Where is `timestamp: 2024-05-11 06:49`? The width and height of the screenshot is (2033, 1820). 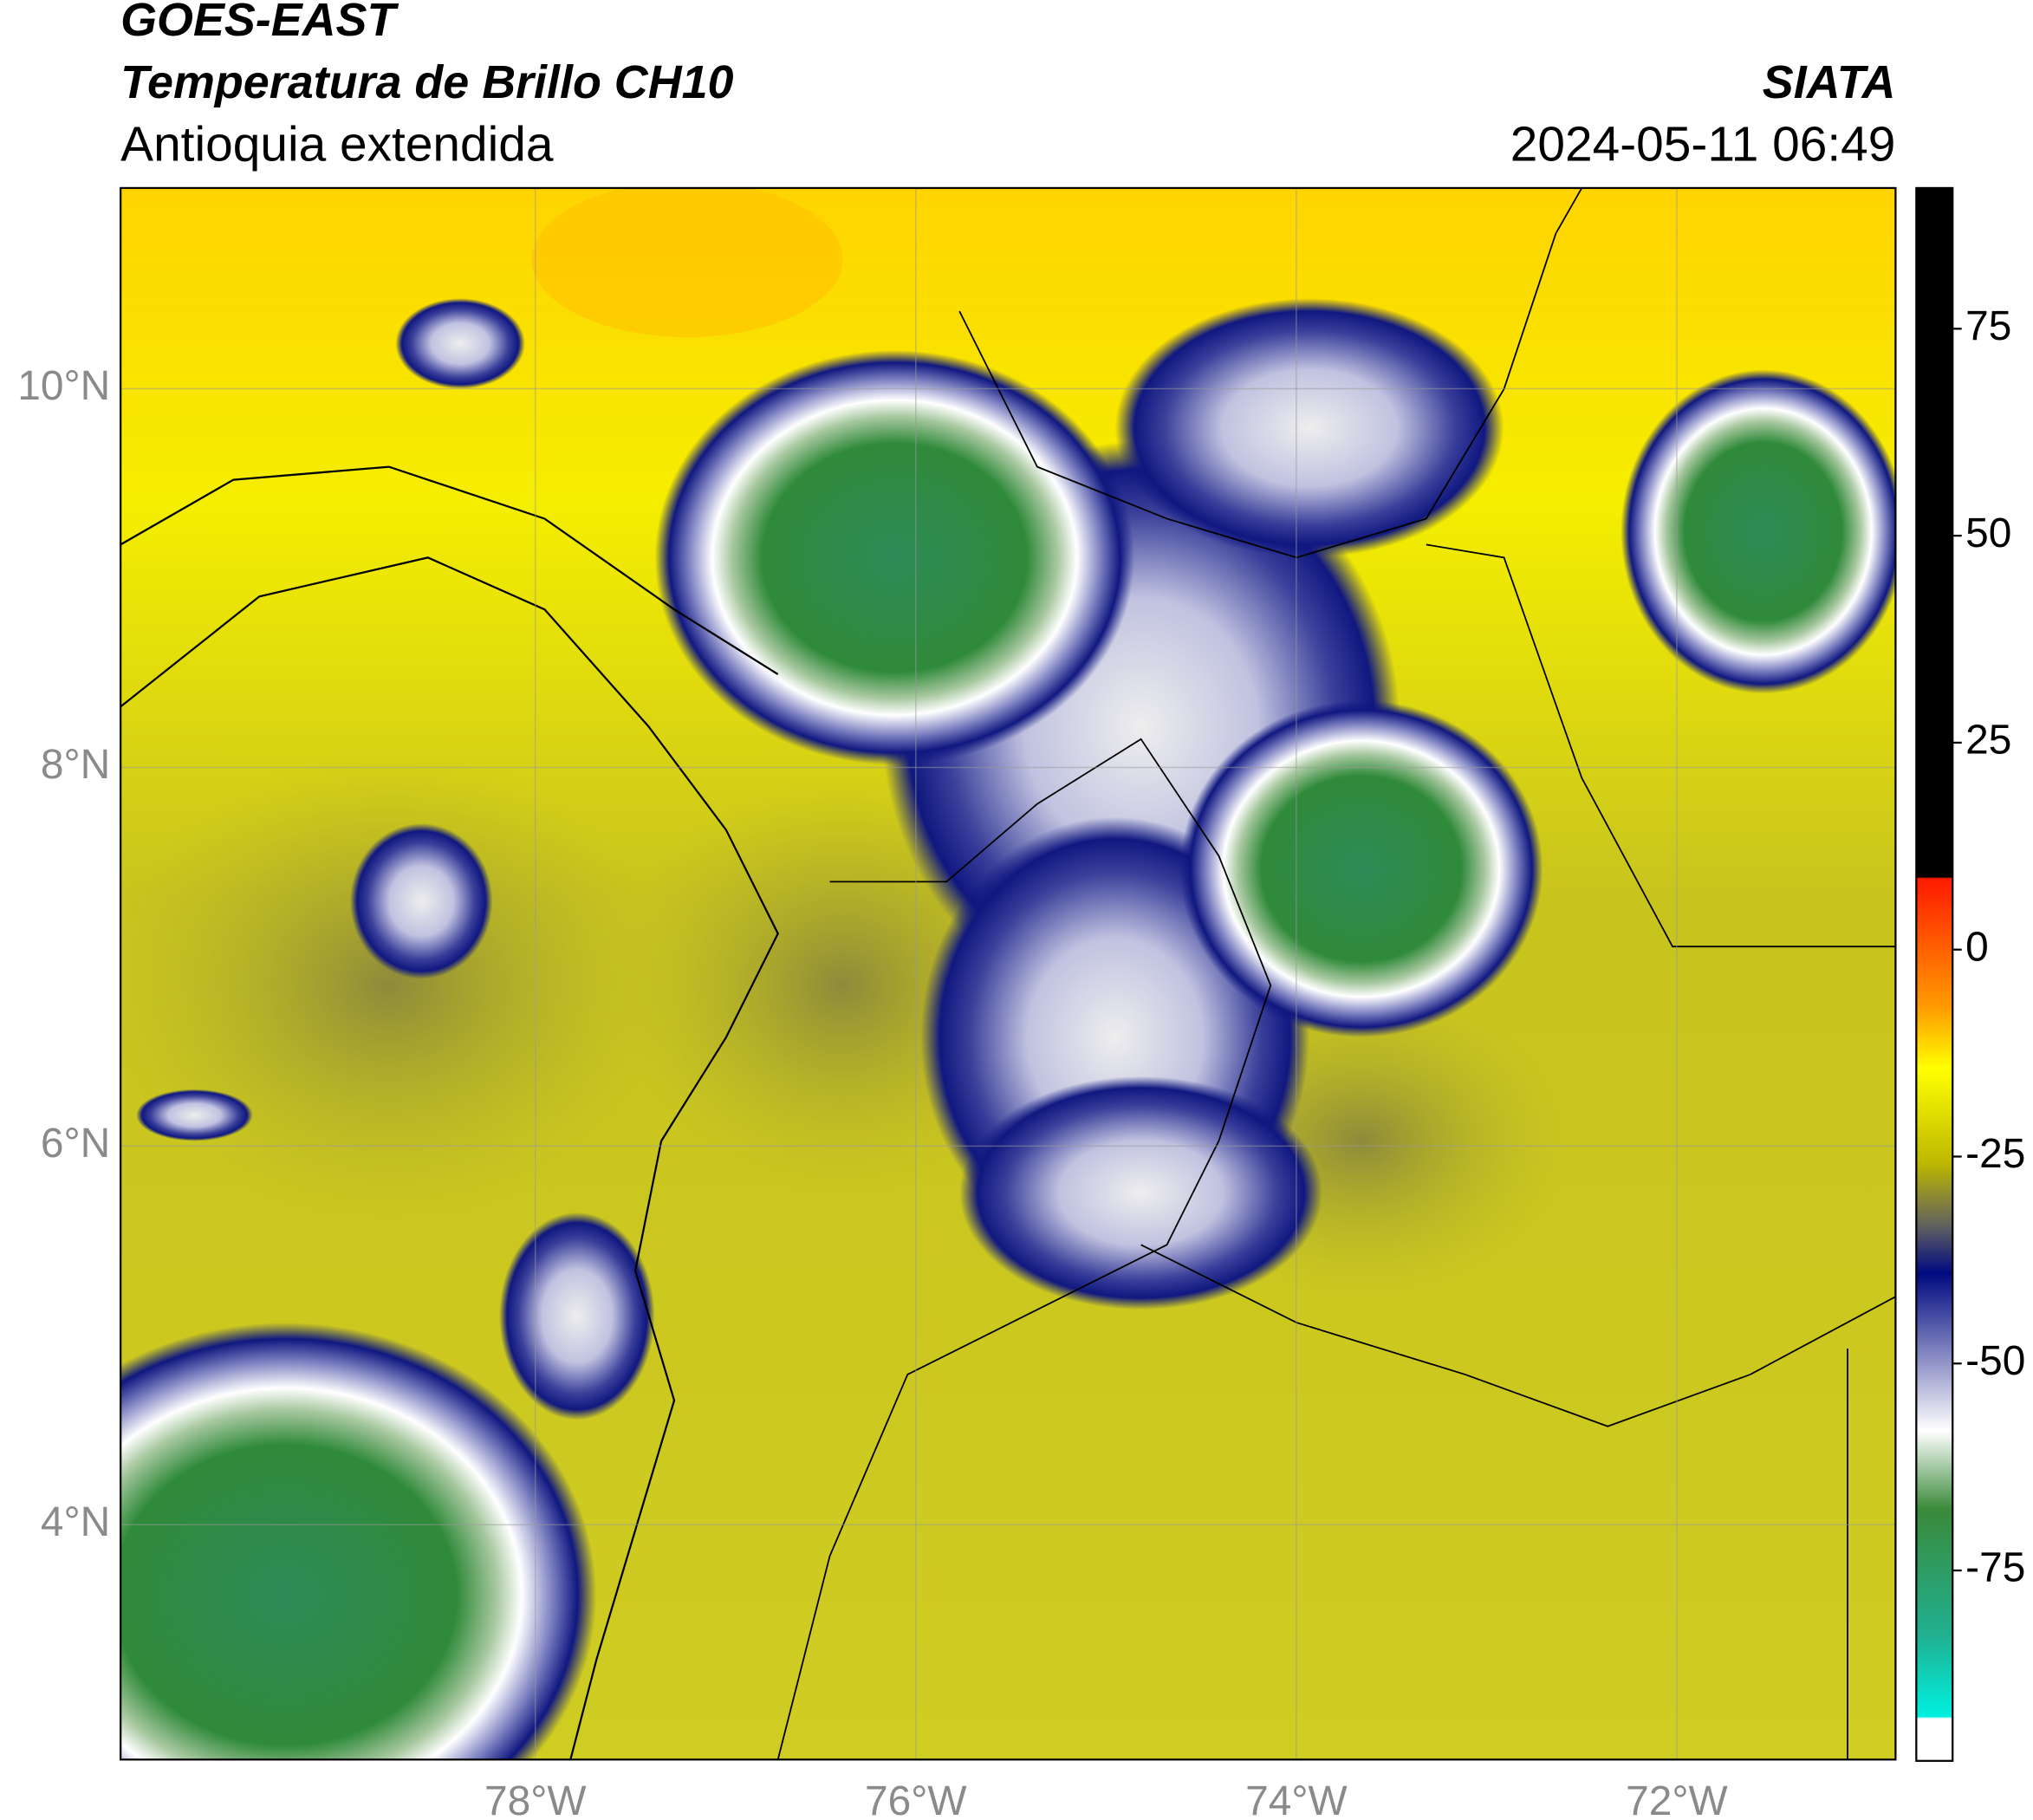
timestamp: 2024-05-11 06:49 is located at coordinates (1703, 145).